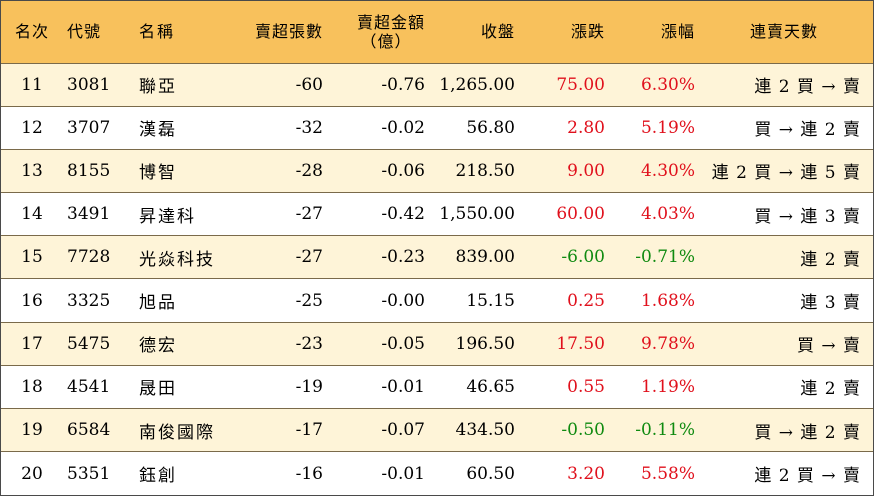 This screenshot has height=496, width=874. Describe the element at coordinates (807, 476) in the screenshot. I see `streak-cell: 連 2 買 → 賣` at that location.